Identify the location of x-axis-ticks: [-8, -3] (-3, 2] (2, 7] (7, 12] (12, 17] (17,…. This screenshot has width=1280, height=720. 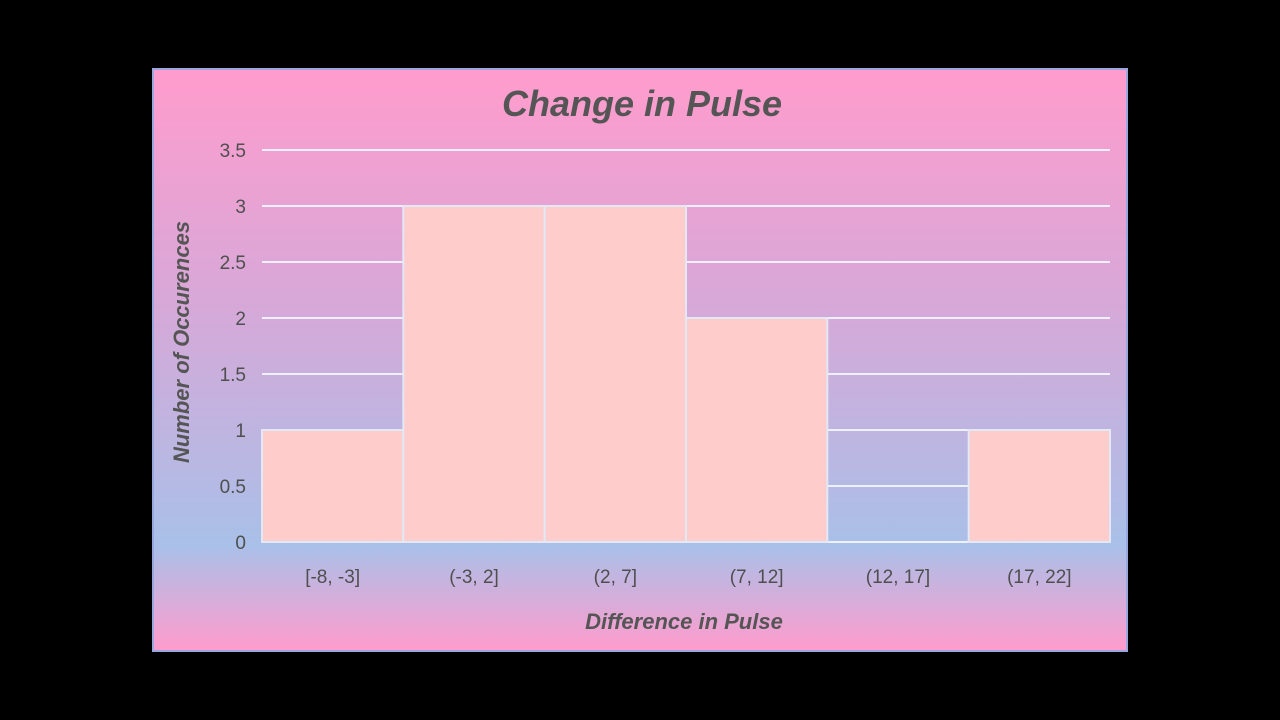
(688, 577).